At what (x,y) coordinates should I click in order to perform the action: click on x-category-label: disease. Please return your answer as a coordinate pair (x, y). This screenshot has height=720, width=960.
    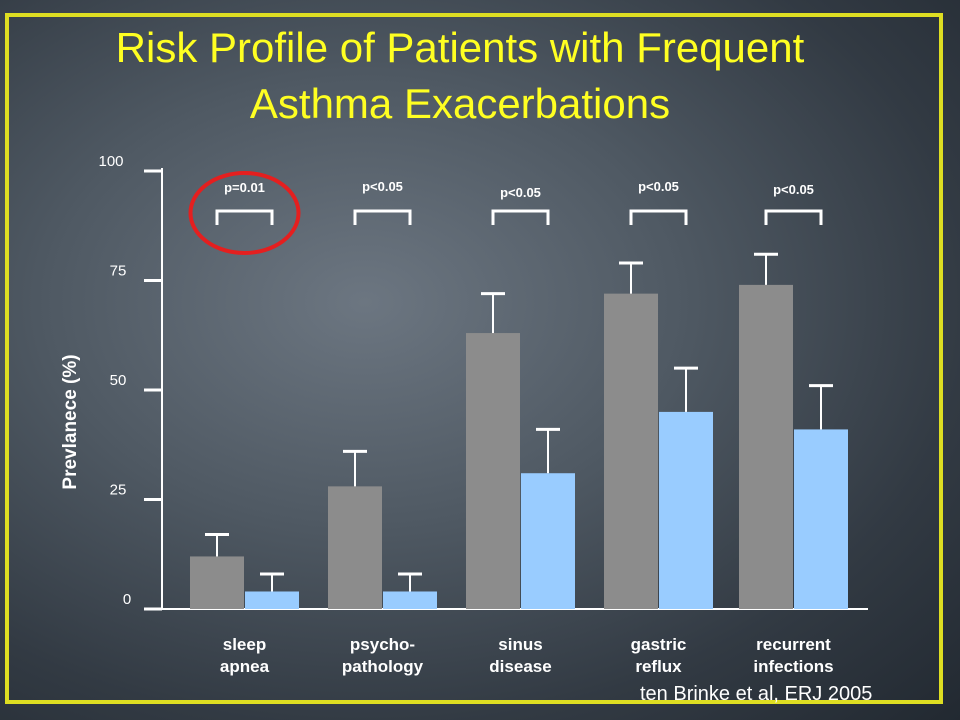
    Looking at the image, I should click on (520, 666).